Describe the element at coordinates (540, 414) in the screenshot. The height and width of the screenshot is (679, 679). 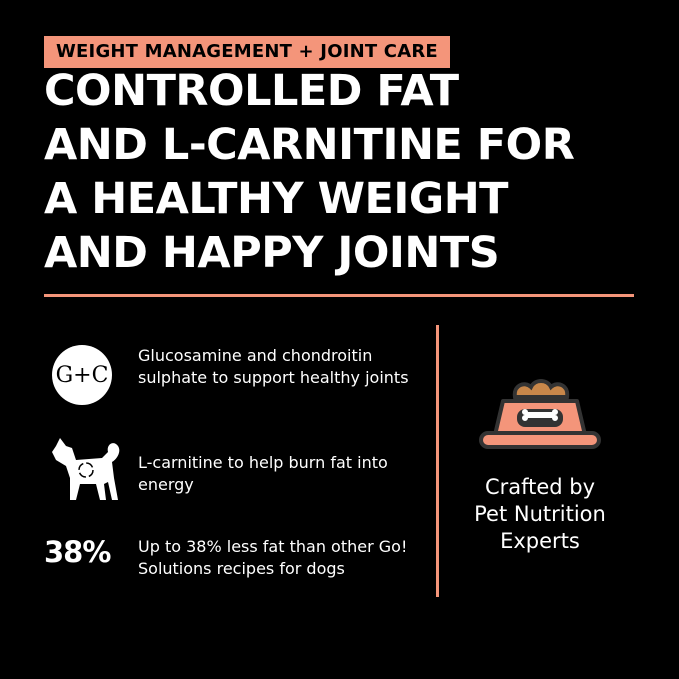
I see `food-bowl-icon` at that location.